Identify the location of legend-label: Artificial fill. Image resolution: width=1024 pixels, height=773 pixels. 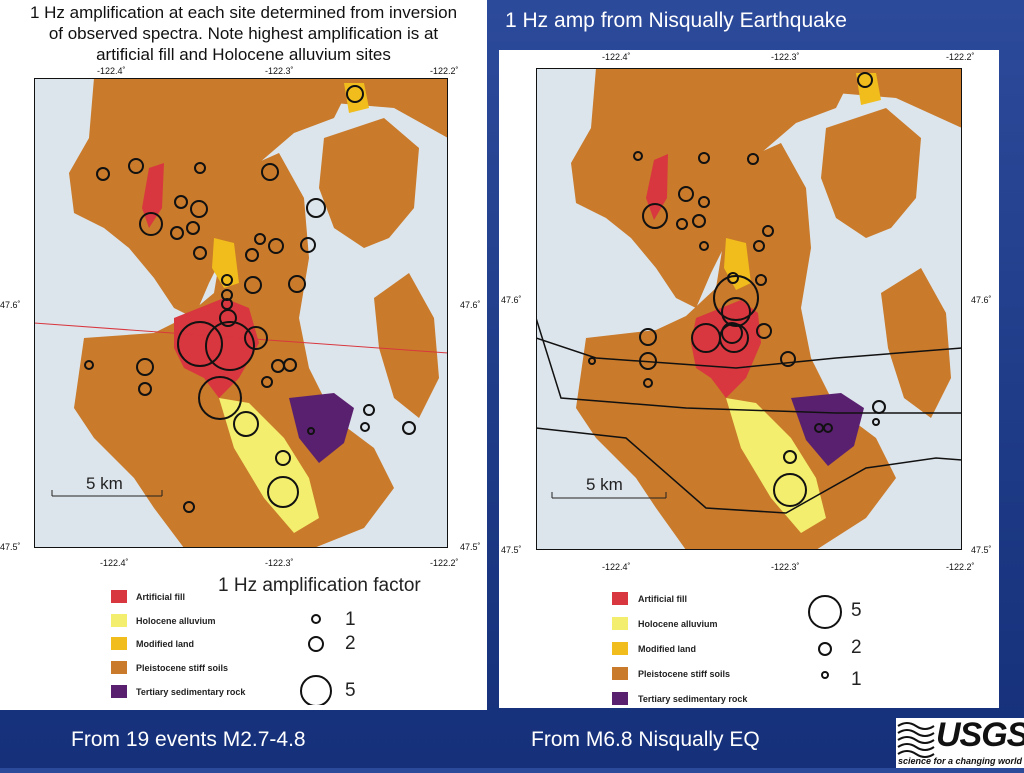
(663, 599).